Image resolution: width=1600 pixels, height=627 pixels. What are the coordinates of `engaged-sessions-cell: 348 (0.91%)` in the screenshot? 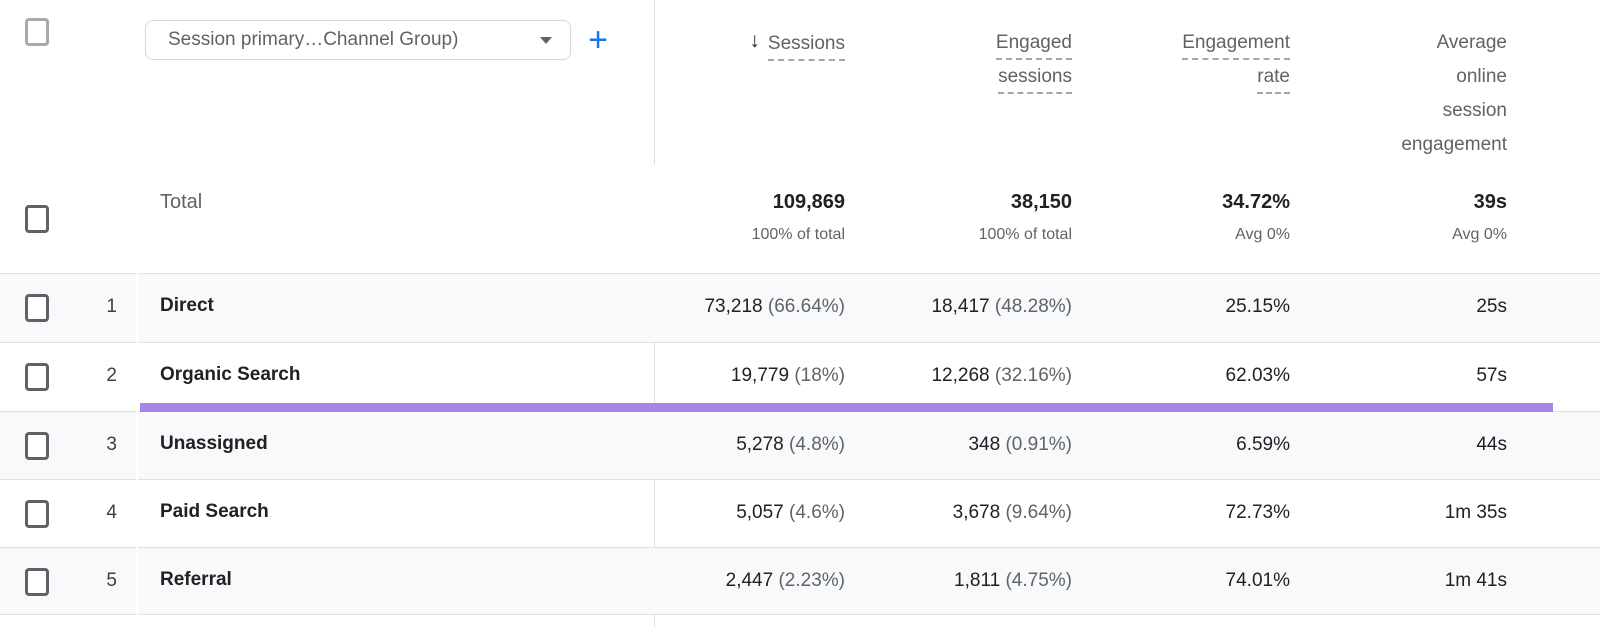 It's located at (1020, 444).